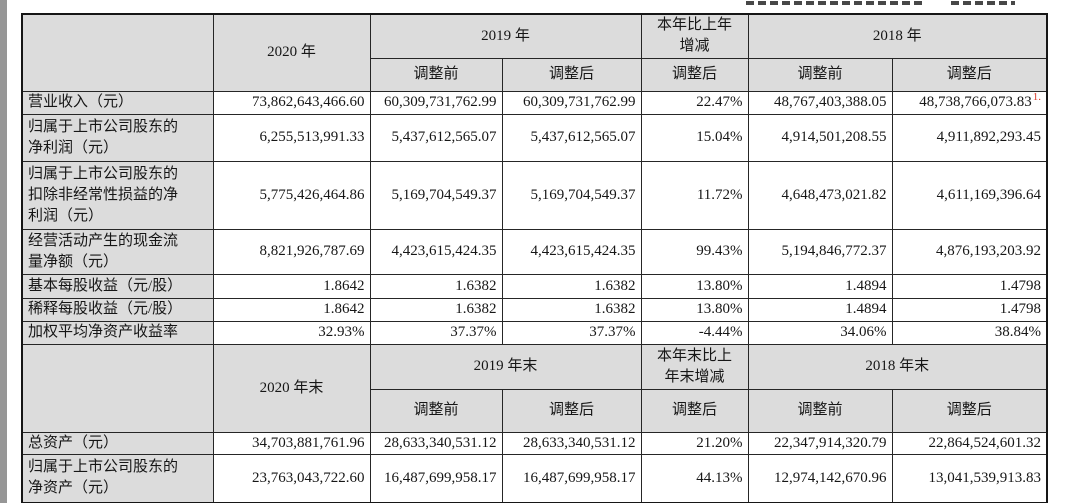 The image size is (1080, 503). Describe the element at coordinates (820, 443) in the screenshot. I see `value-cell: 22,347,914,320.79` at that location.